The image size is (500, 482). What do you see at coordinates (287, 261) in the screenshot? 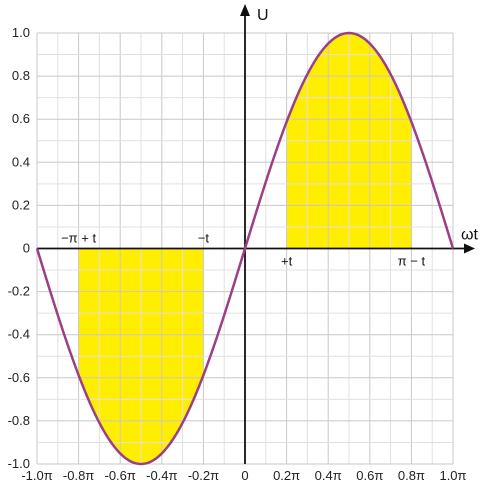
I see `bound-annotation: +t` at bounding box center [287, 261].